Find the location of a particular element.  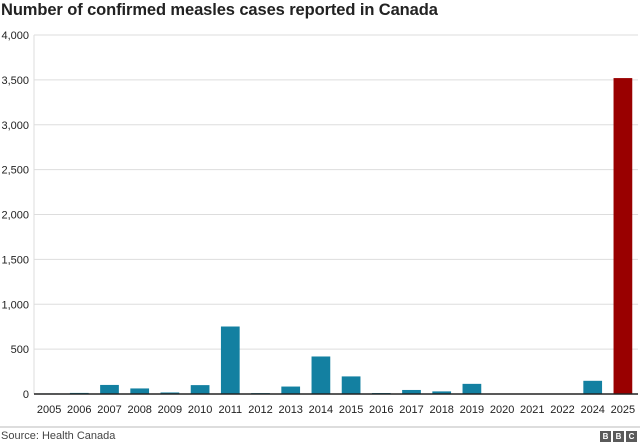

x-tick-label: 2020 is located at coordinates (502, 410).